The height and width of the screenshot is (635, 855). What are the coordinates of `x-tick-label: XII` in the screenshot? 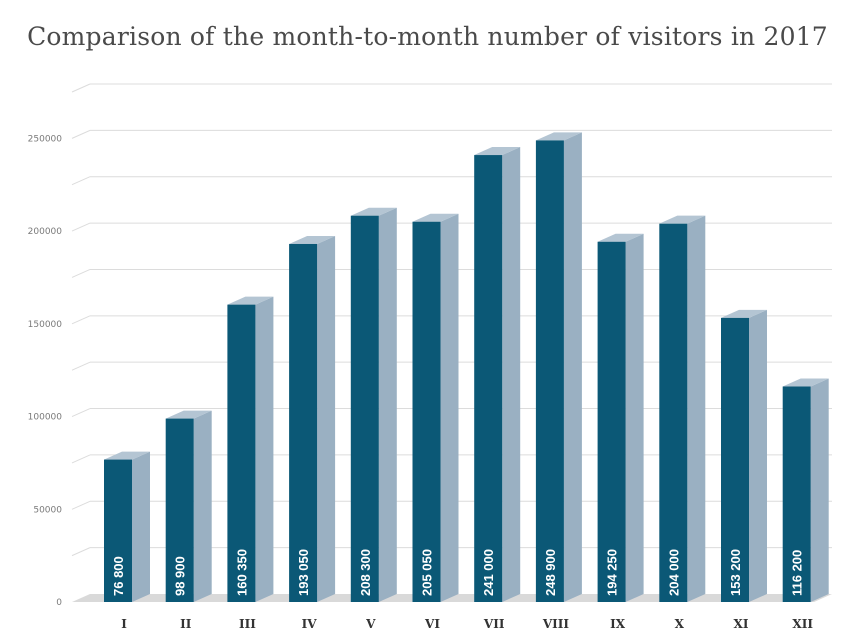 It's located at (802, 624).